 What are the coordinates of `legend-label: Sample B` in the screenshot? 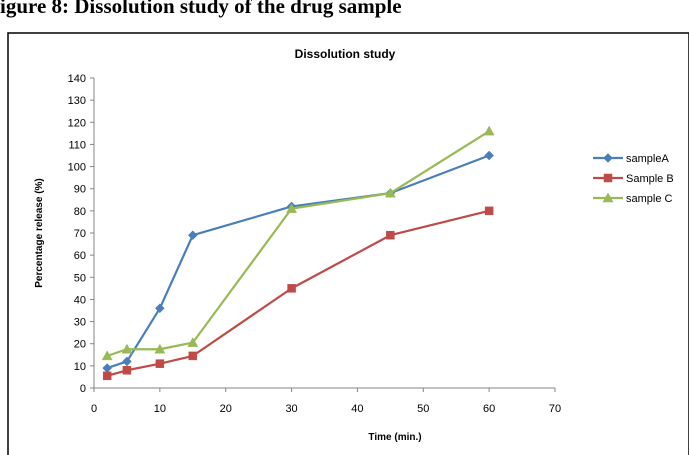 It's located at (650, 179).